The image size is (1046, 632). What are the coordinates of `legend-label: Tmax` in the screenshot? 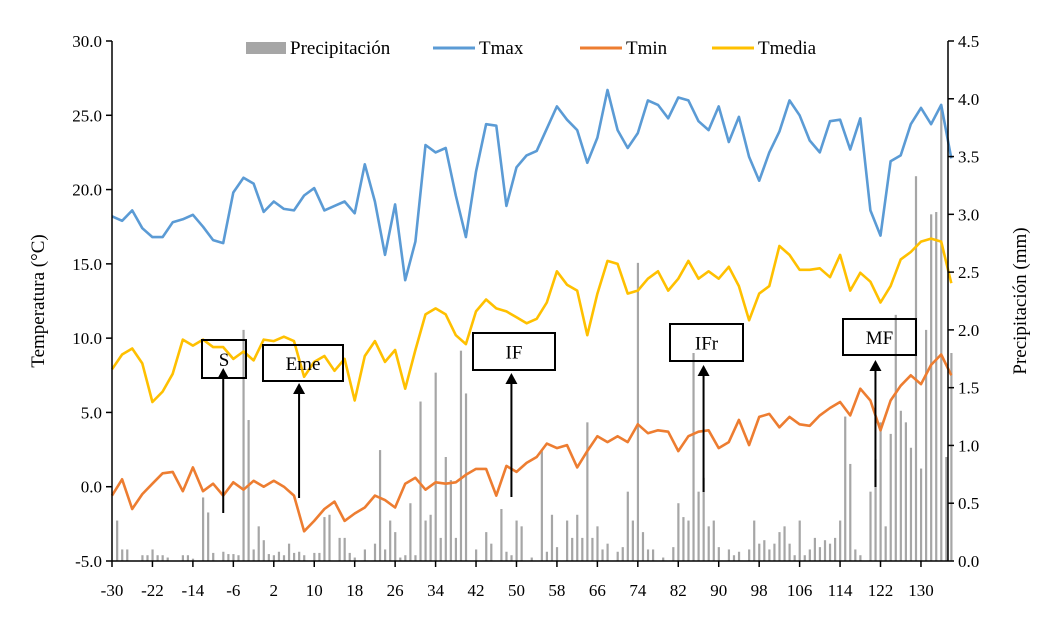 It's located at (501, 48).